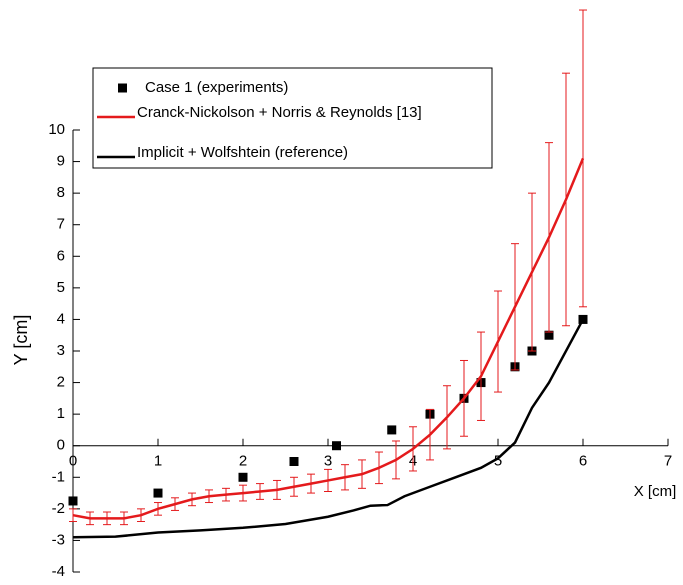  What do you see at coordinates (655, 491) in the screenshot?
I see `x-axis-label: X [cm]` at bounding box center [655, 491].